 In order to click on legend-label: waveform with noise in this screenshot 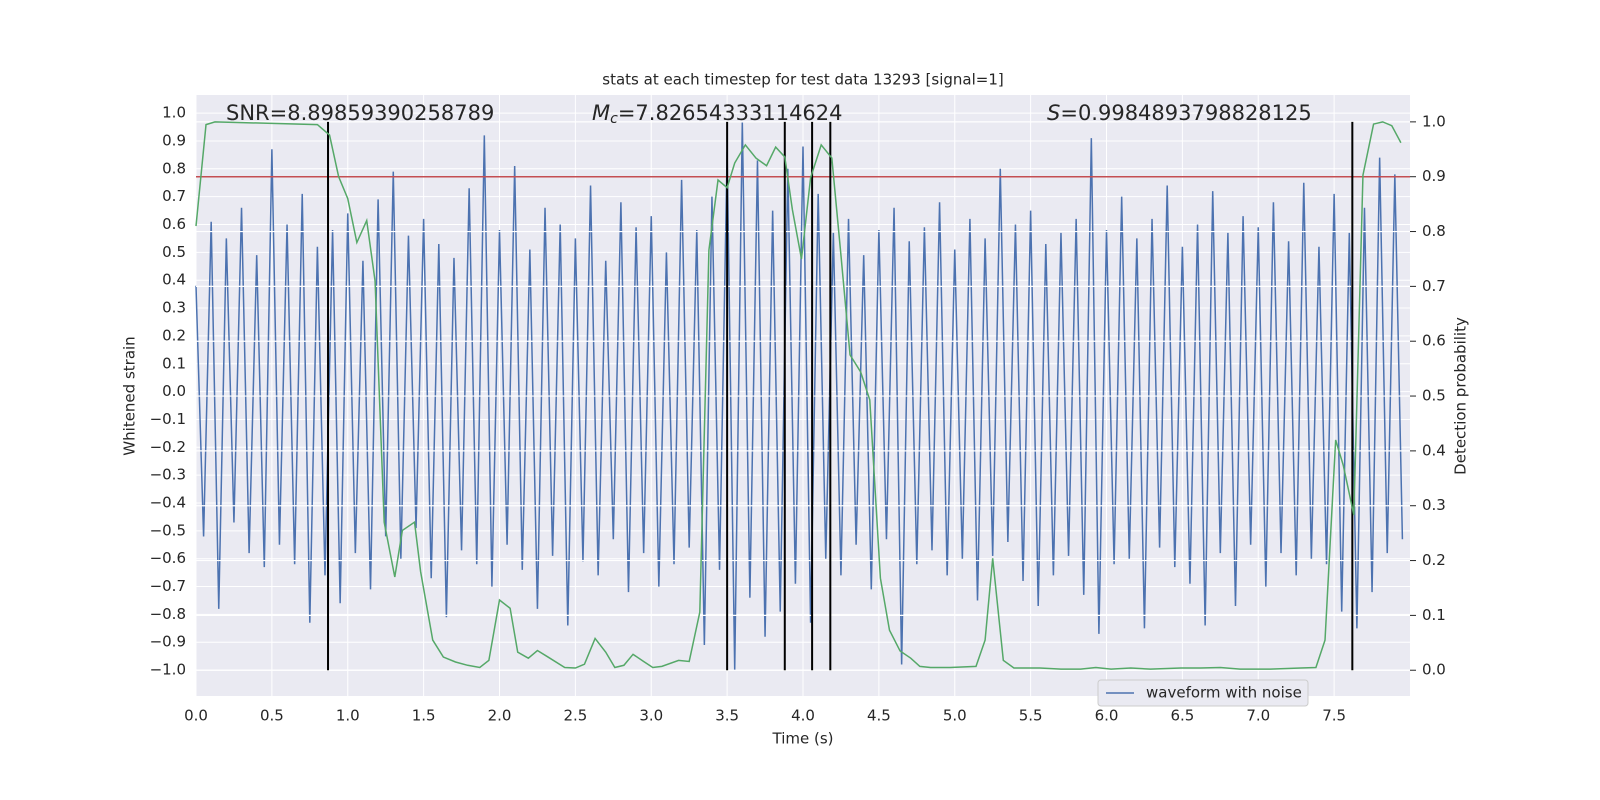, I will do `click(1224, 693)`.